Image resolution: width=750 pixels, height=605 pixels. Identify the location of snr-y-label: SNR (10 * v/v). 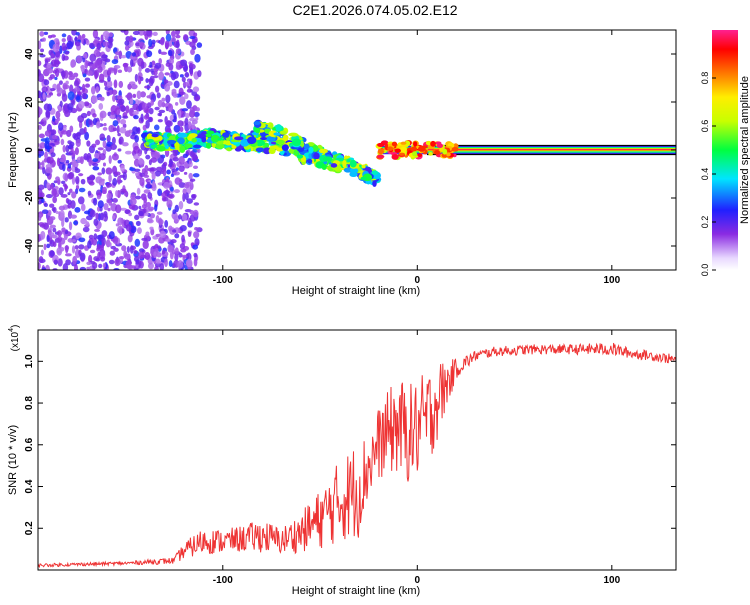
(13, 460).